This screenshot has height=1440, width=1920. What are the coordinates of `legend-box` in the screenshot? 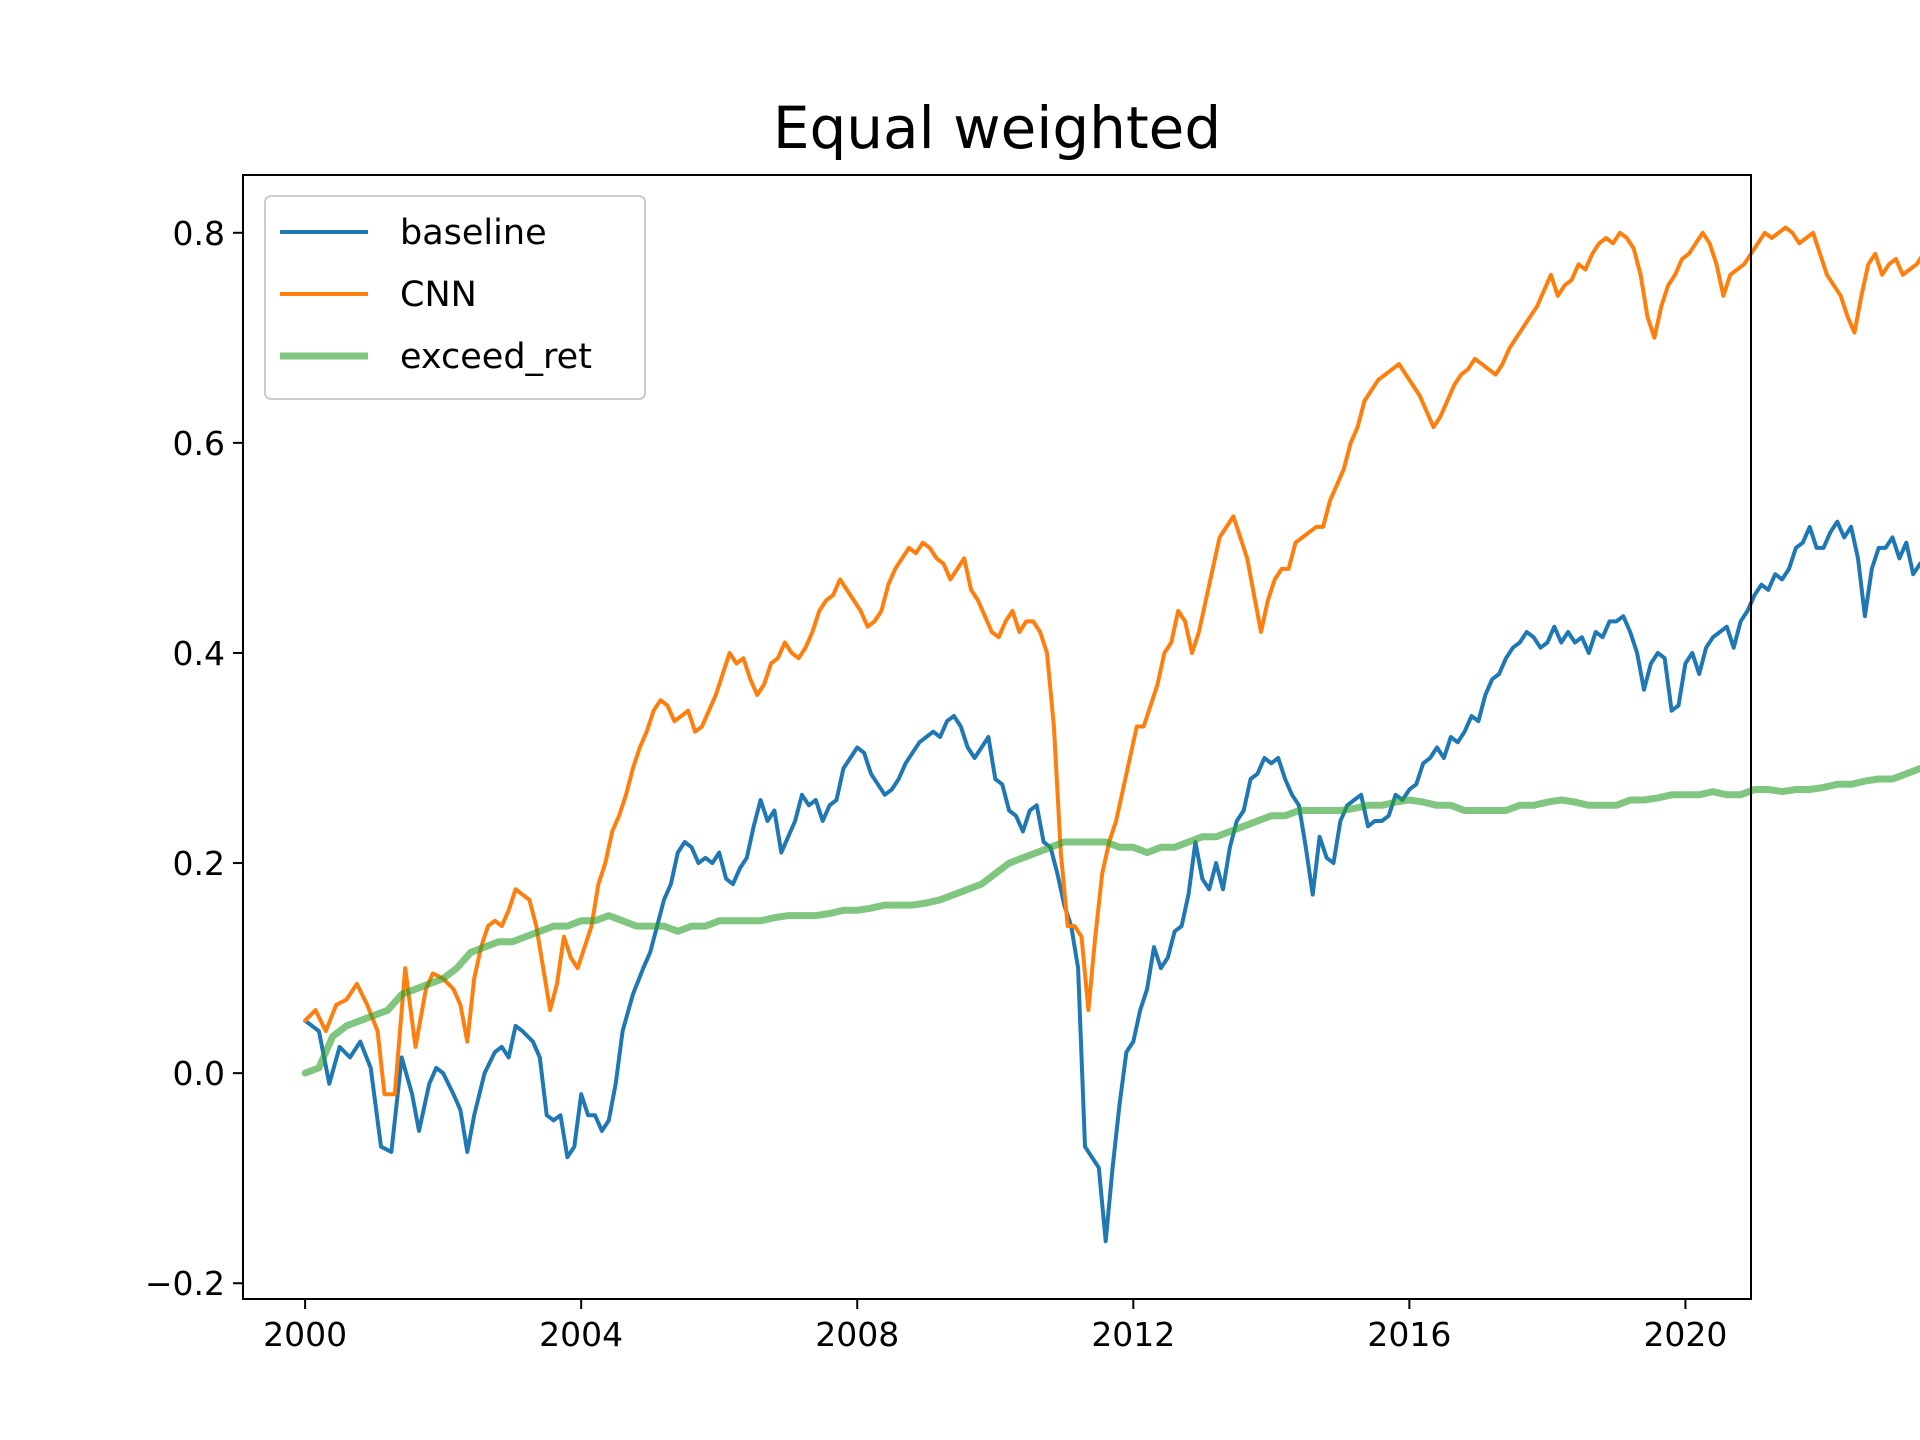 It's located at (455, 297).